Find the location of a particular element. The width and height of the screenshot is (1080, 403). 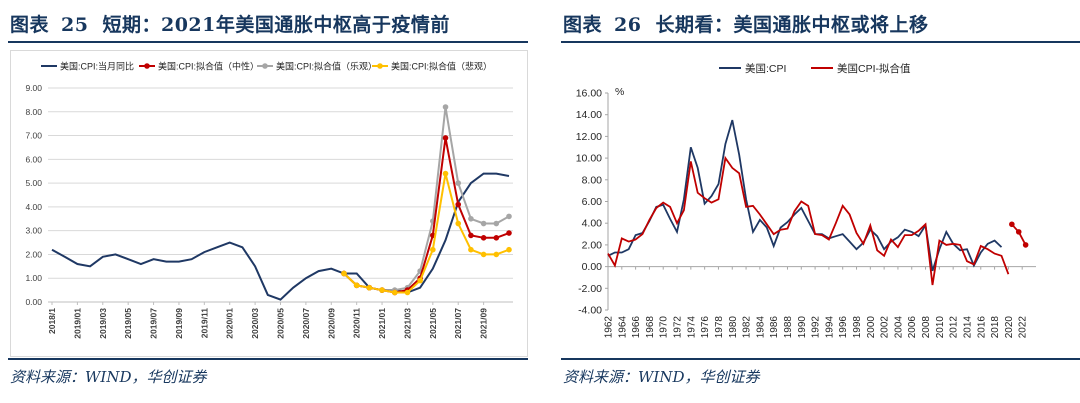

x-tick-label: 2020 is located at coordinates (1009, 327).